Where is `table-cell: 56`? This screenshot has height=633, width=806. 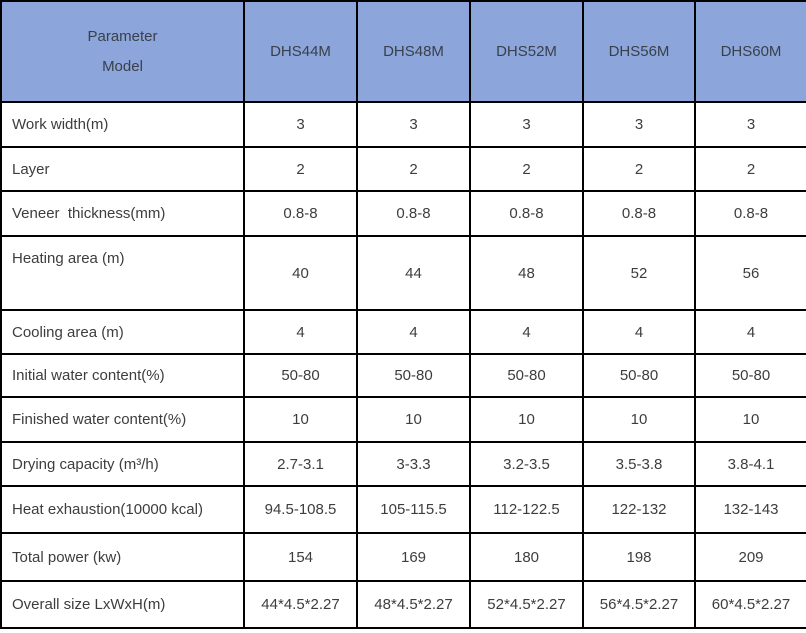 table-cell: 56 is located at coordinates (750, 273).